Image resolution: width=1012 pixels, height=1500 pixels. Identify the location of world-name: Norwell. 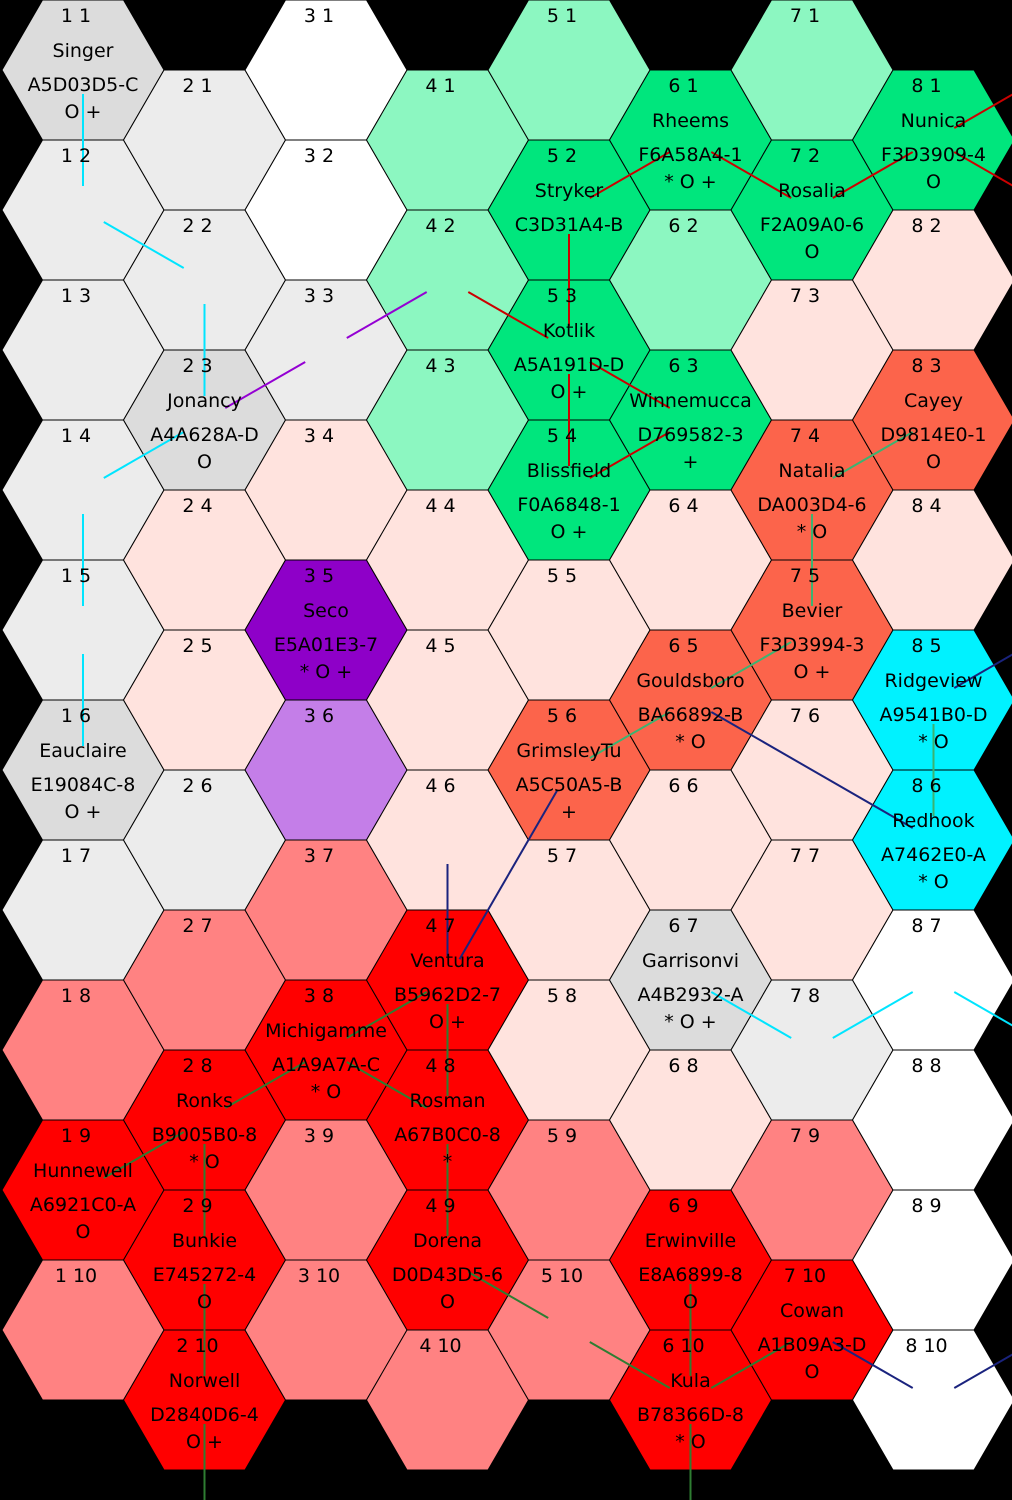
(204, 1381).